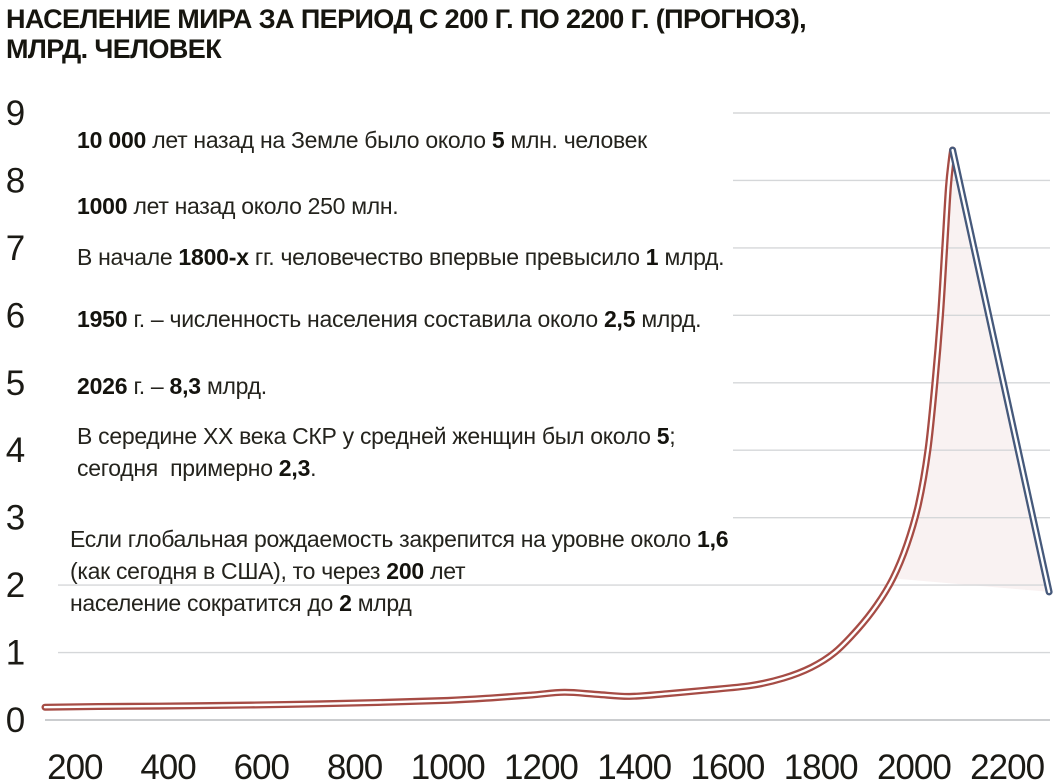 This screenshot has height=783, width=1055. I want to click on y-tick-3: 3, so click(15, 518).